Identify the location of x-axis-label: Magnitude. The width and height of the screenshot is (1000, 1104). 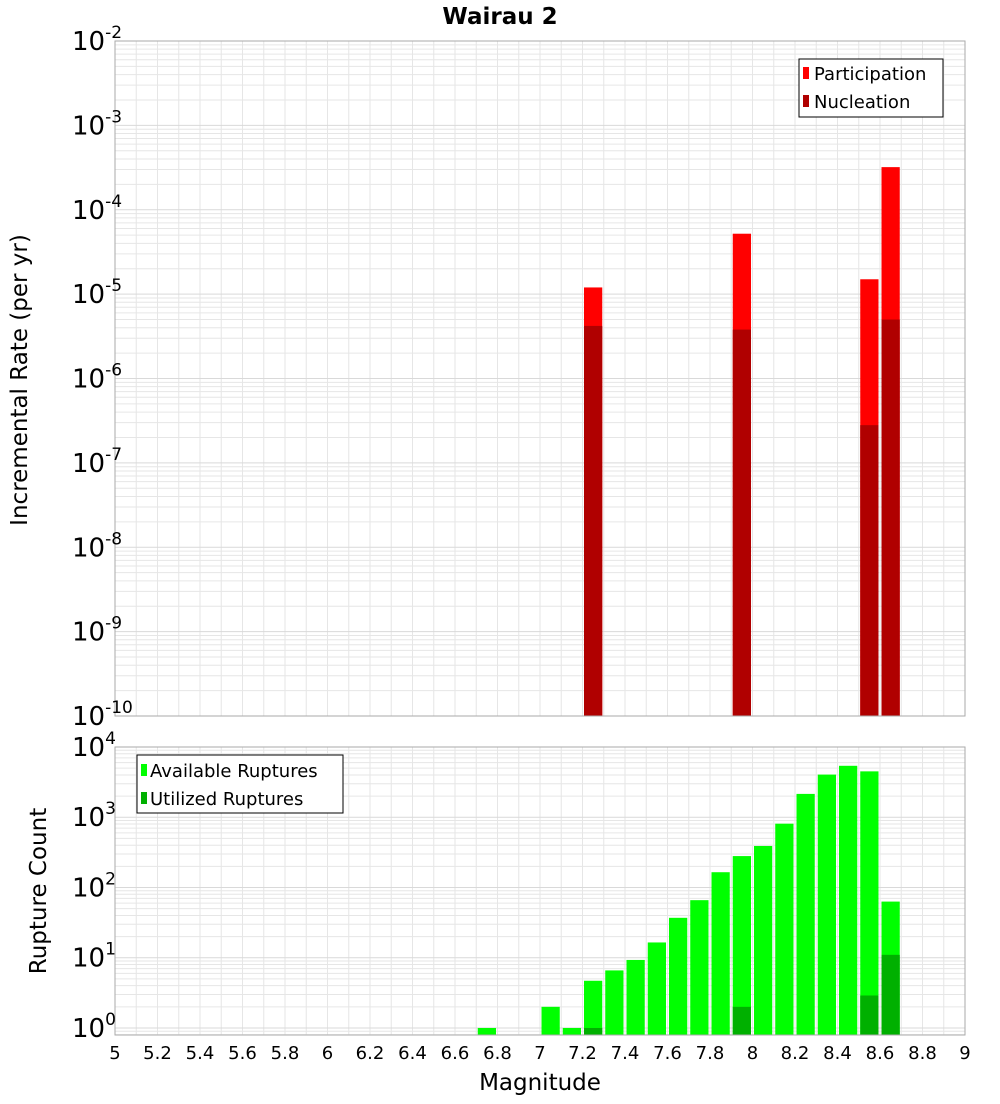
(540, 1083).